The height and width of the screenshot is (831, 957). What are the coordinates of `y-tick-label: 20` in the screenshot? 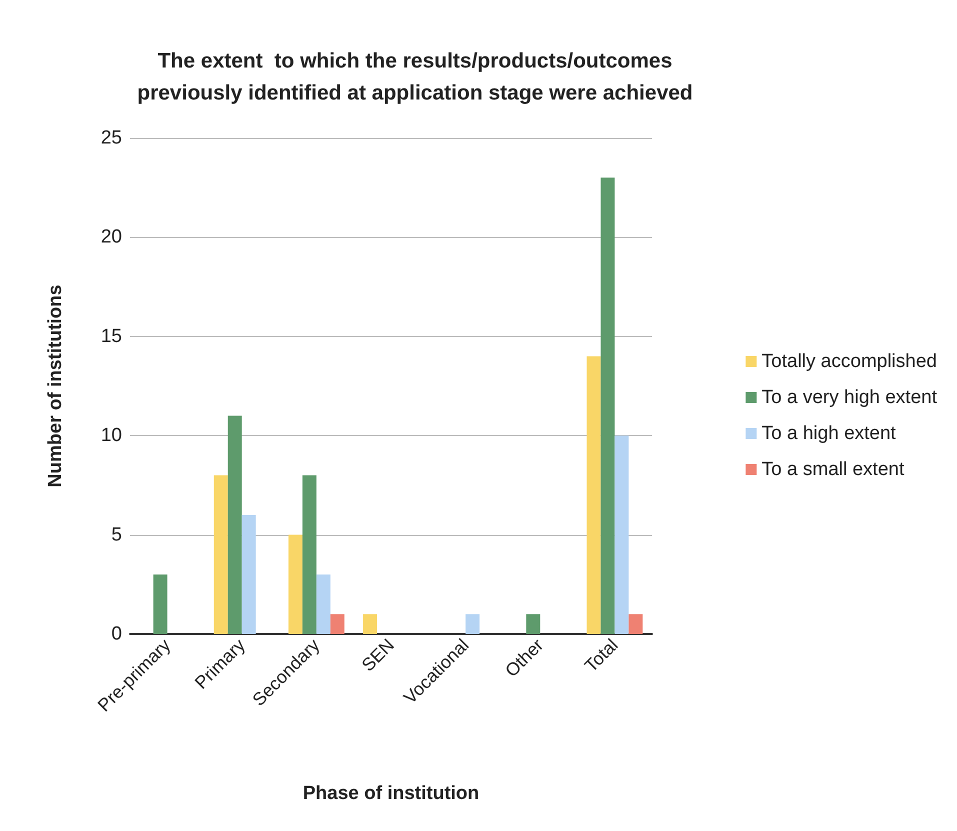 It's located at (111, 237).